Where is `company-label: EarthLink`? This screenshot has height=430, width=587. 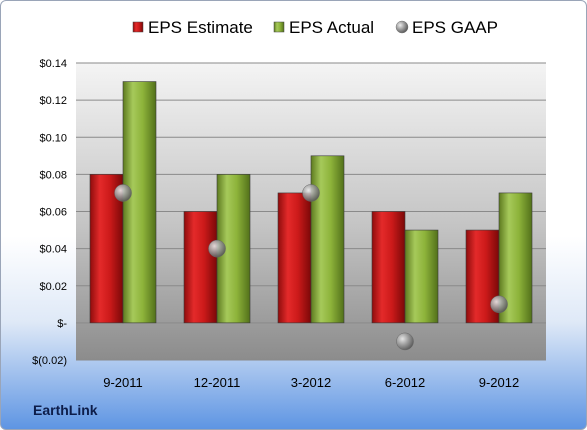
company-label: EarthLink is located at coordinates (65, 410).